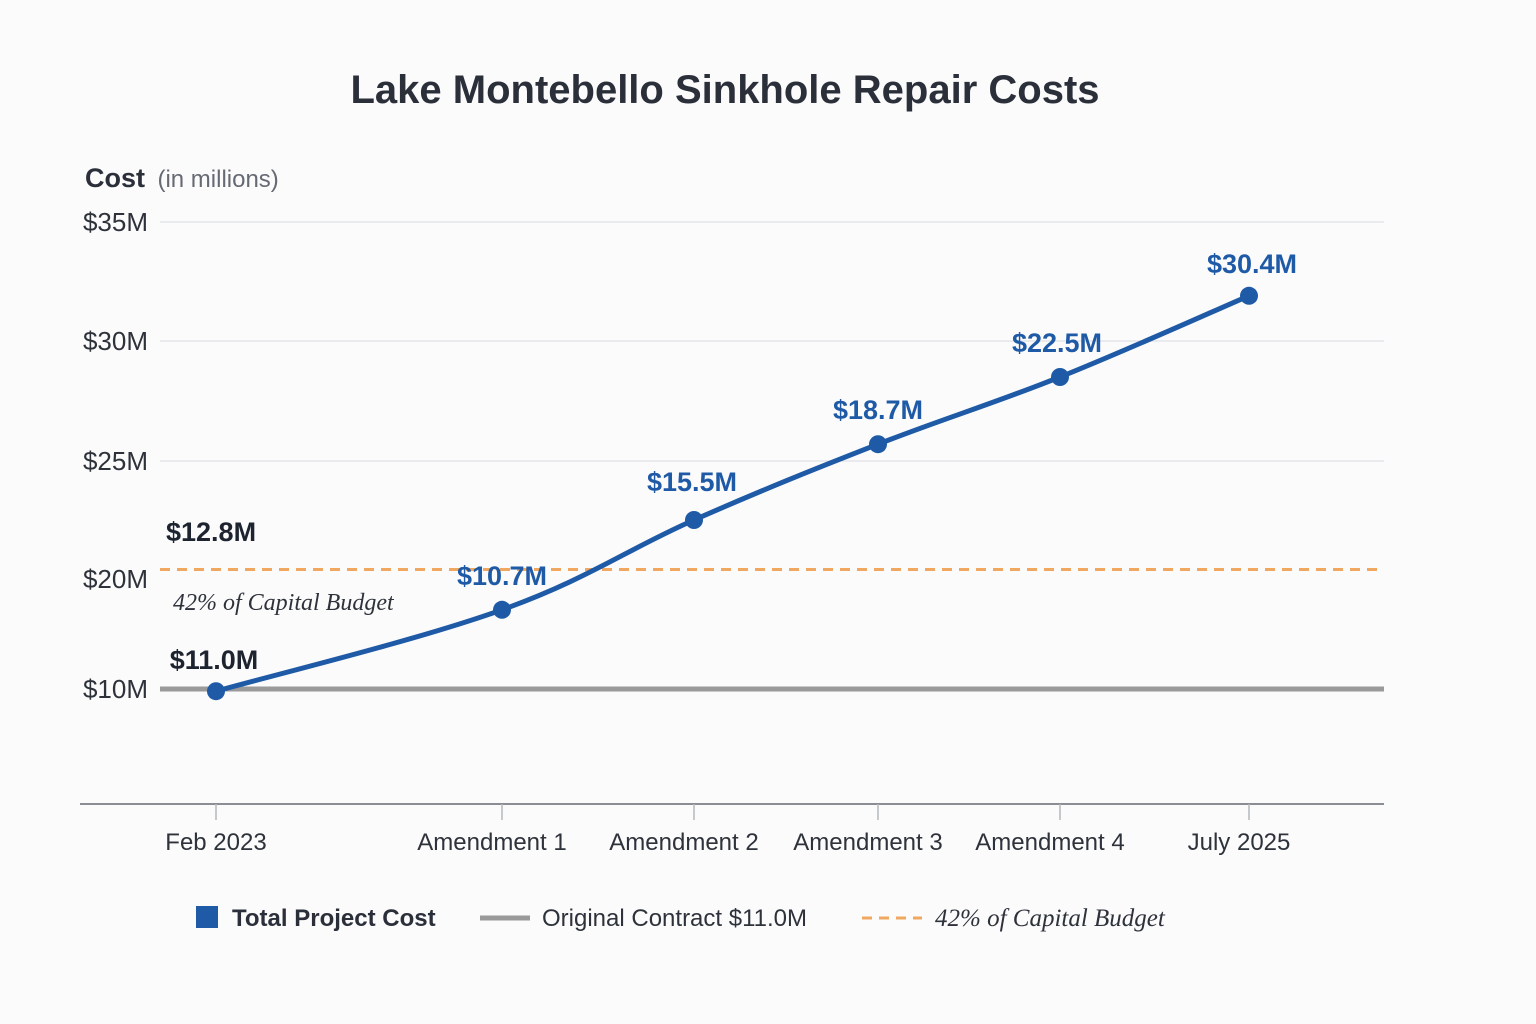  Describe the element at coordinates (692, 482) in the screenshot. I see `data-label: $15.5M` at that location.